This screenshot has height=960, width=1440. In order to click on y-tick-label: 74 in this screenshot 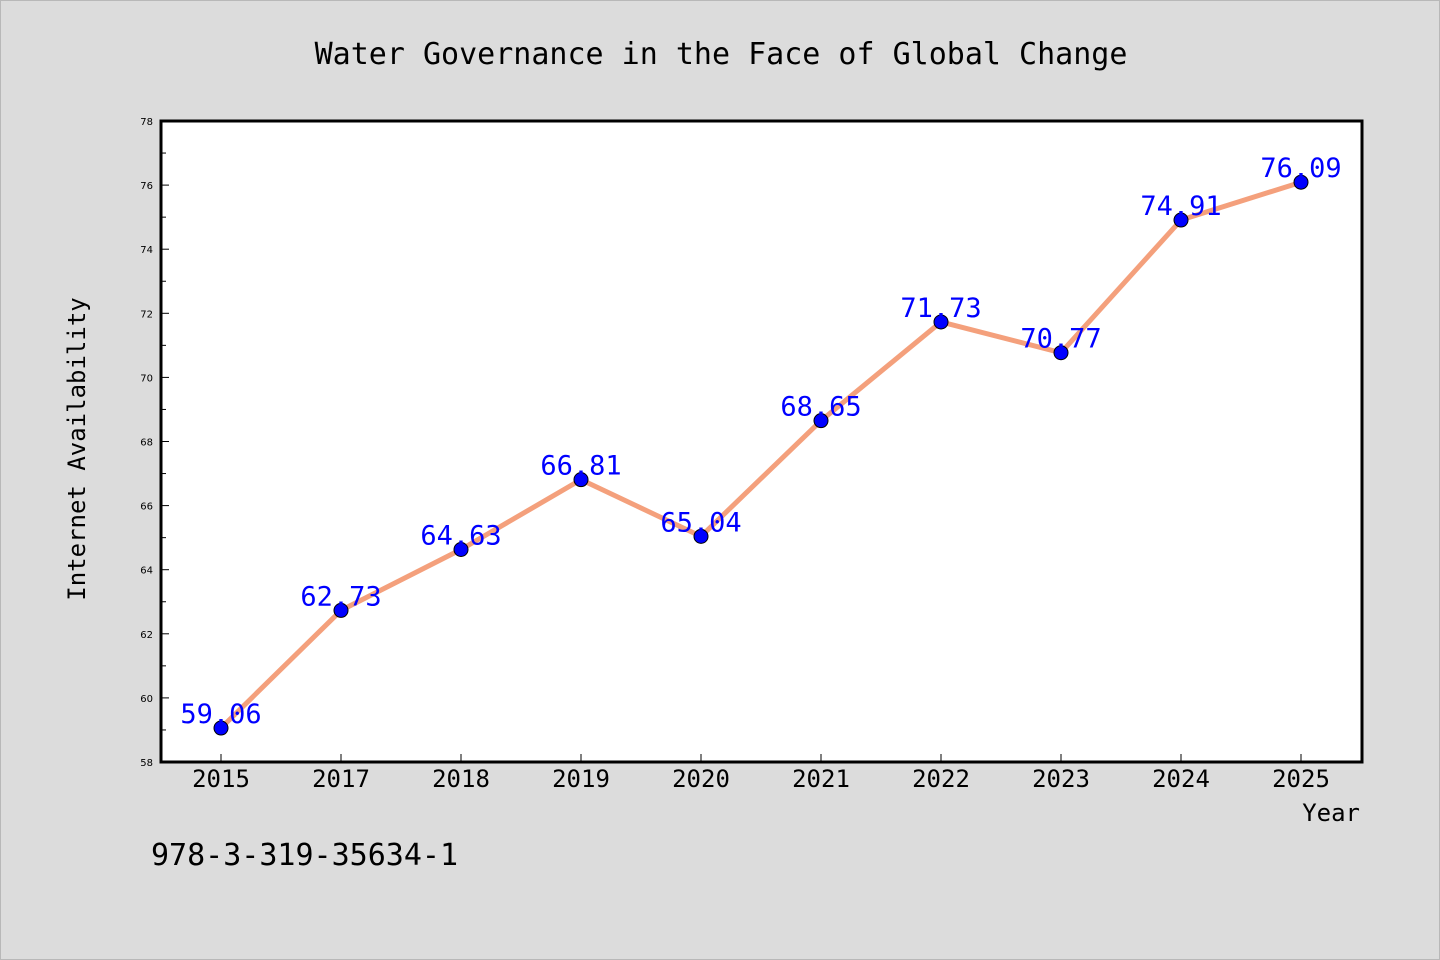, I will do `click(146, 250)`.